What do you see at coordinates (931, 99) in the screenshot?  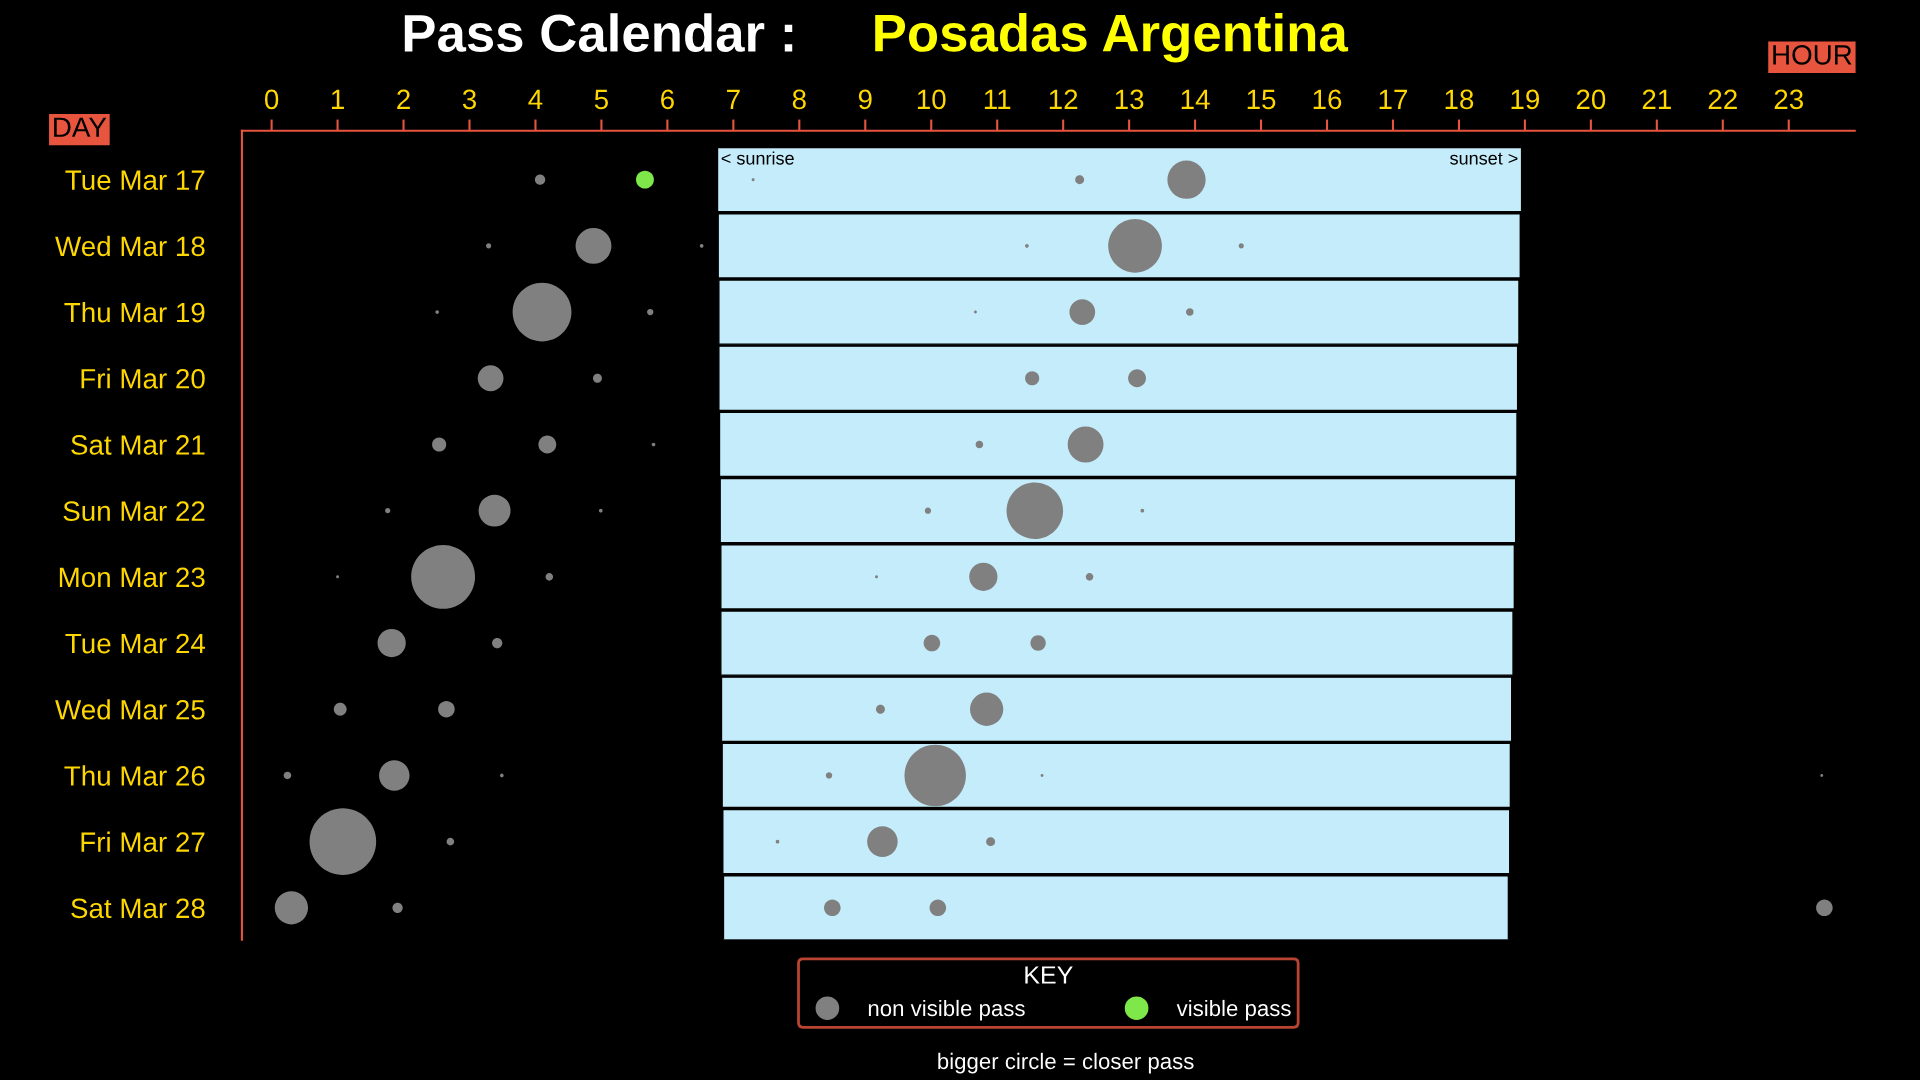 I see `x-tick-label: 10` at bounding box center [931, 99].